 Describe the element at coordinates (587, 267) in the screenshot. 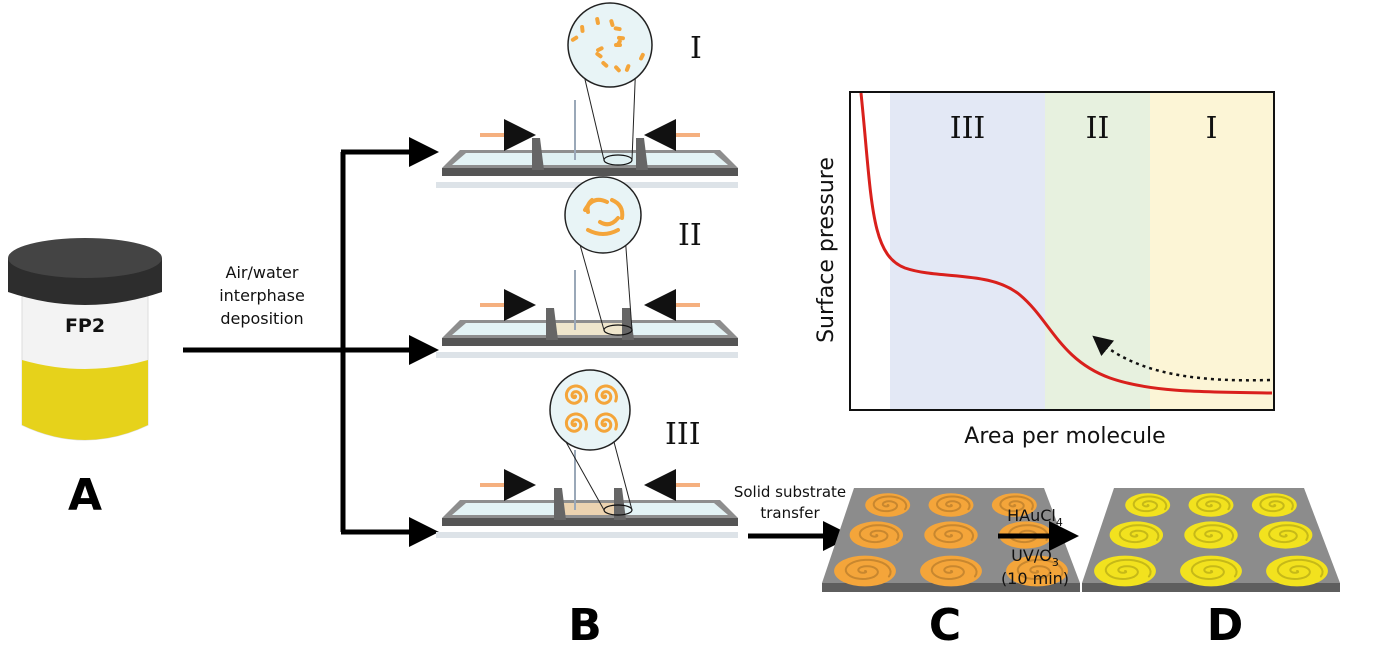

I see `trough-stage-2: II` at that location.